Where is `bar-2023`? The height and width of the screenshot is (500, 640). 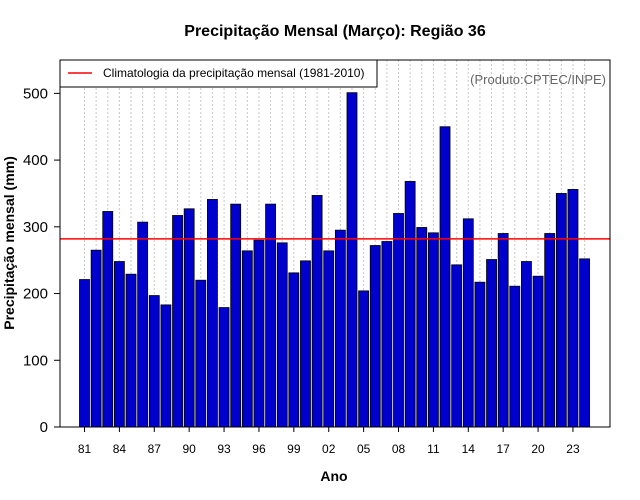 bar-2023 is located at coordinates (573, 308).